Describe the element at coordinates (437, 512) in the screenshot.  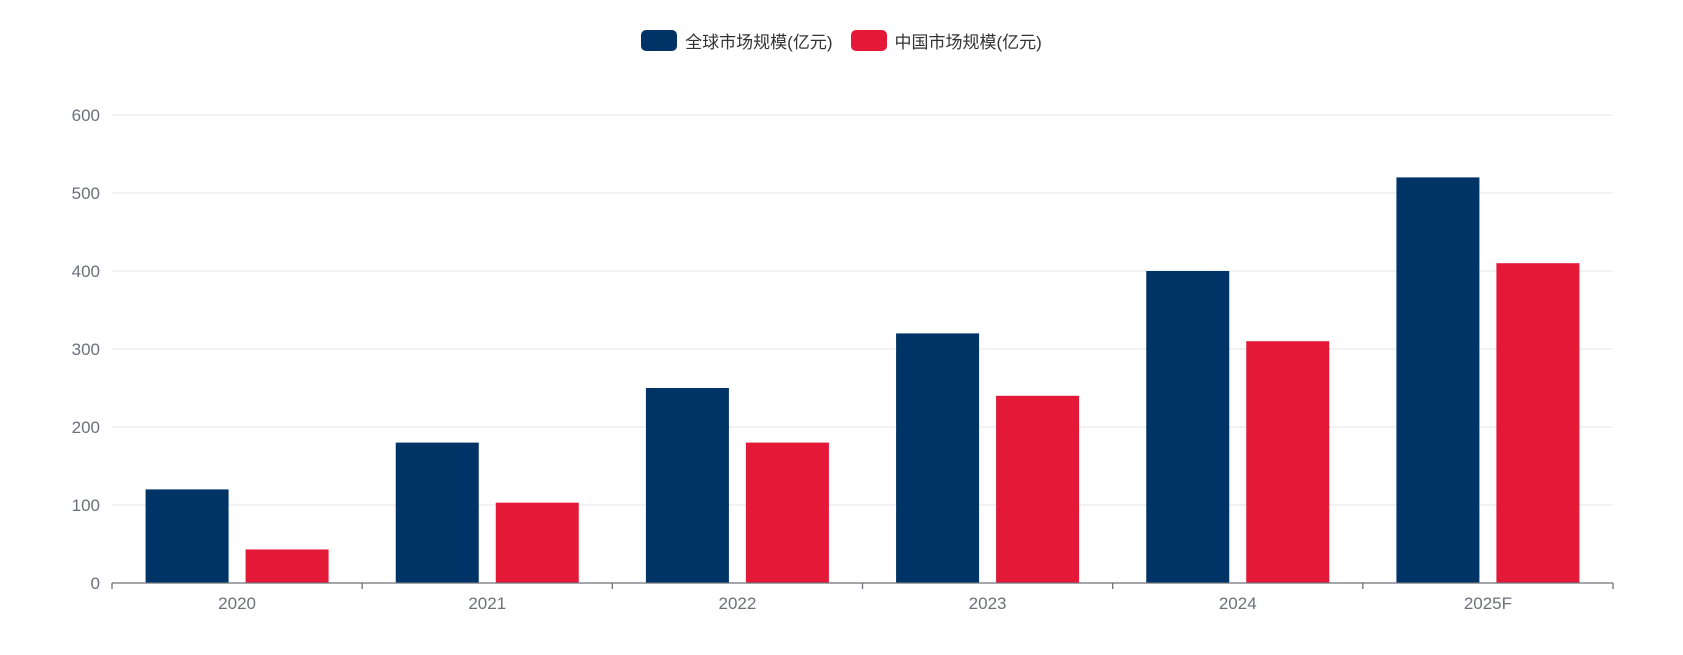
I see `bar-global-2021` at that location.